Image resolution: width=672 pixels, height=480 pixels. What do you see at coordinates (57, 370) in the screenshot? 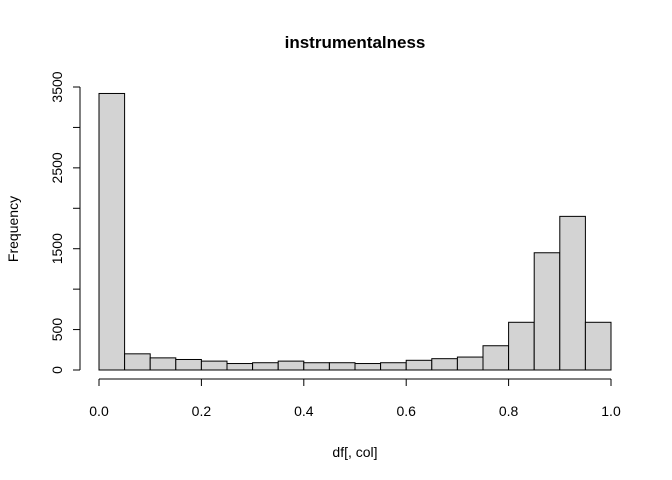
I see `y-tick-label-0: 0` at bounding box center [57, 370].